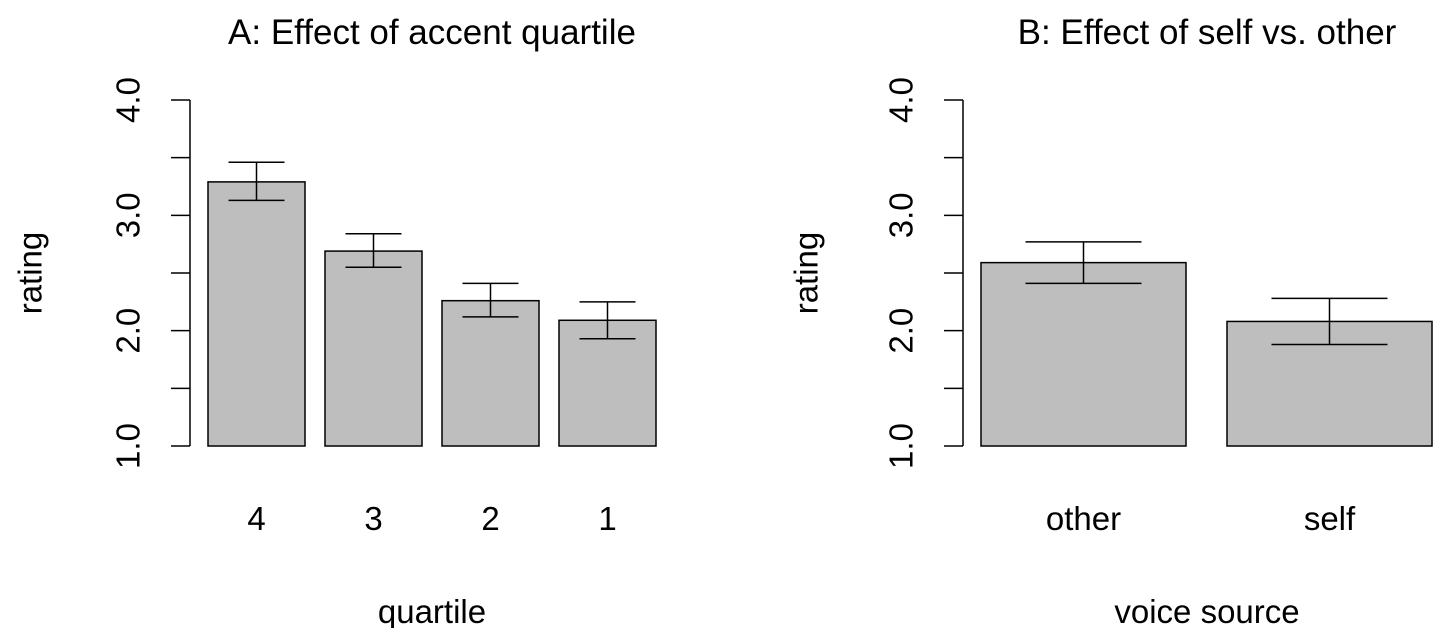  What do you see at coordinates (432, 610) in the screenshot?
I see `x-axis-label: quartile` at bounding box center [432, 610].